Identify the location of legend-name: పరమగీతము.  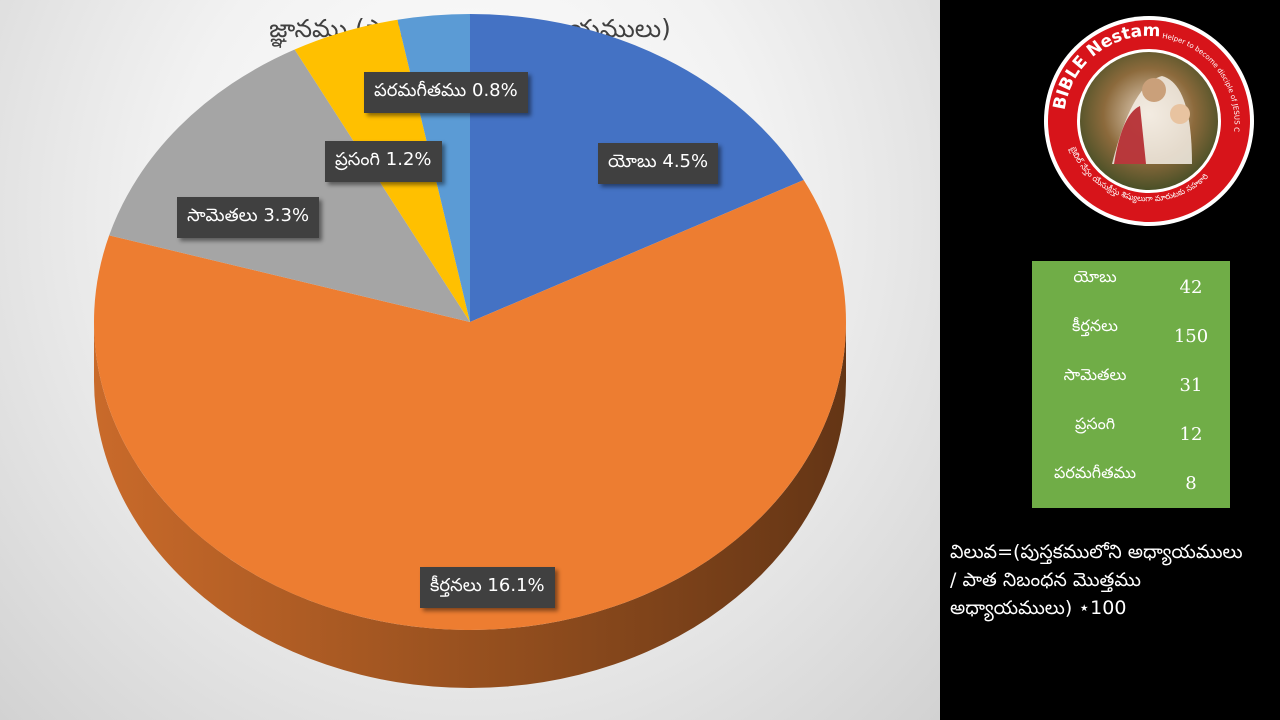
(1095, 472).